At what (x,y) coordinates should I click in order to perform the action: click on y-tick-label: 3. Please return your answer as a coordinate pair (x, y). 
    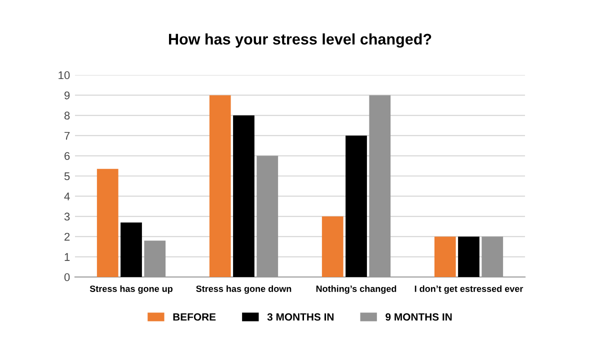
    Looking at the image, I should click on (67, 216).